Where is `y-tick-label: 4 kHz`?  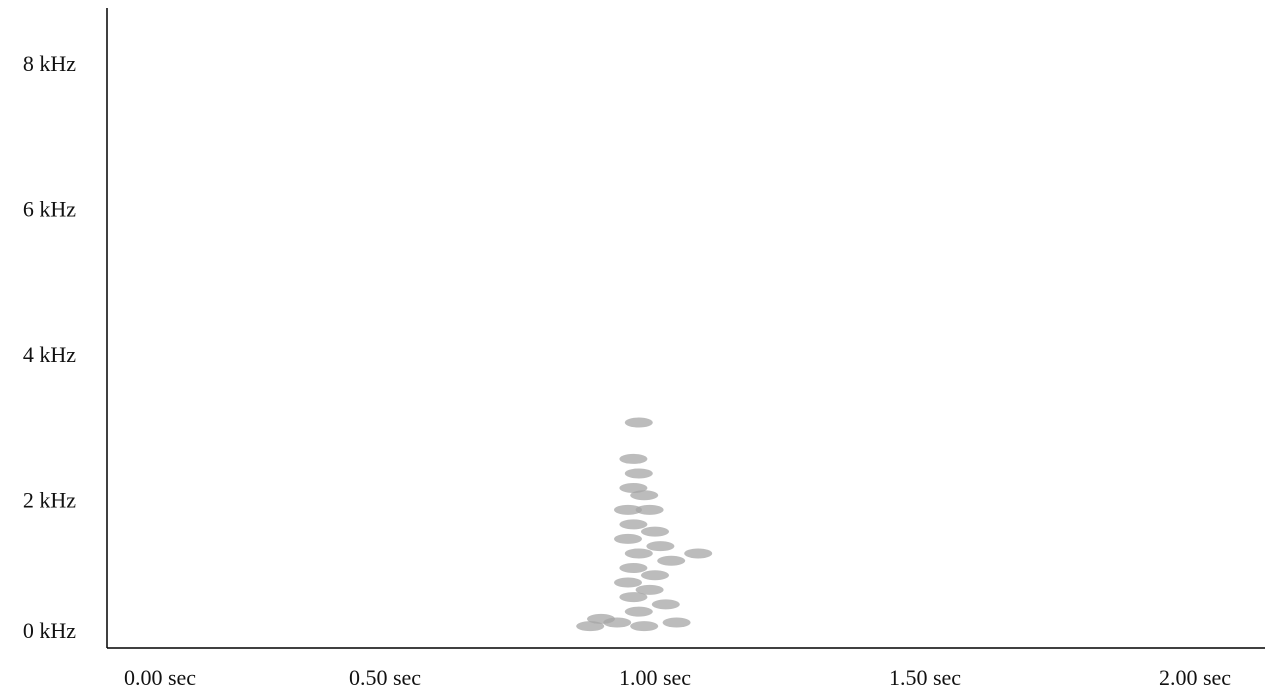 y-tick-label: 4 kHz is located at coordinates (49, 354).